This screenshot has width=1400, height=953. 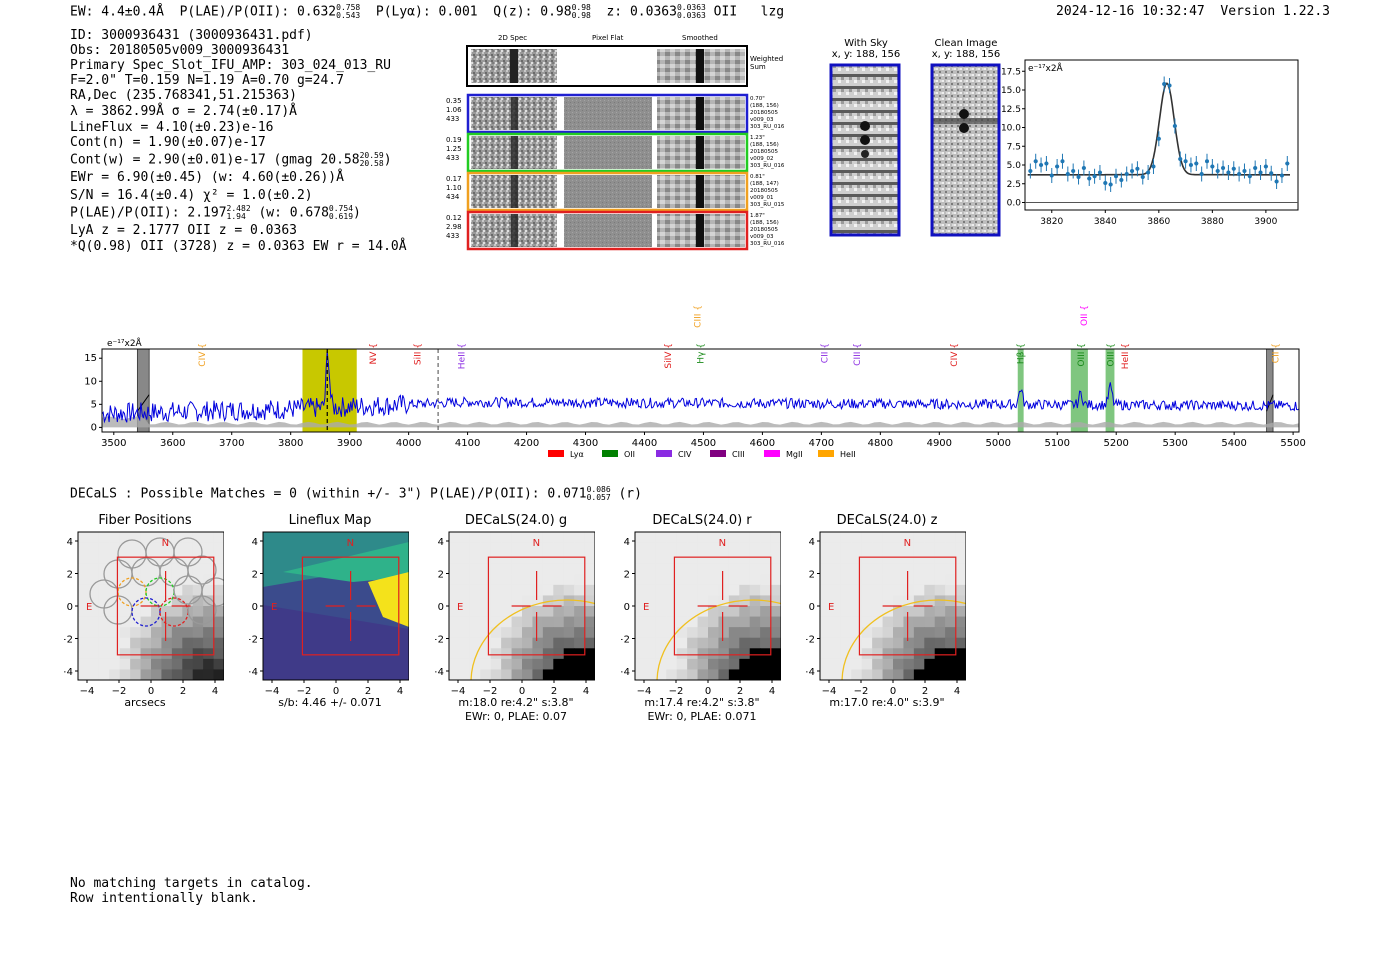 What do you see at coordinates (253, 672) in the screenshot?
I see `mini-ytick-label: −4` at bounding box center [253, 672].